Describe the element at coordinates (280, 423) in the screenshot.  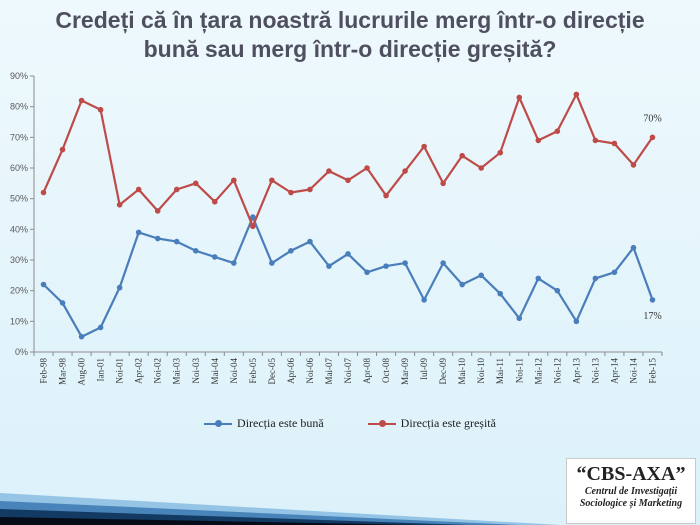
I see `legend-label-good: Direcția este bună` at that location.